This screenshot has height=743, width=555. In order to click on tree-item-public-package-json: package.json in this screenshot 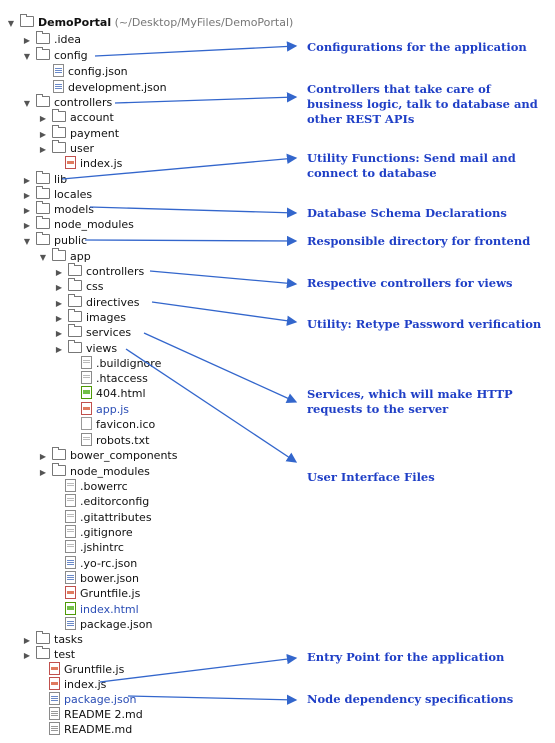, I will do `click(106, 624)`.